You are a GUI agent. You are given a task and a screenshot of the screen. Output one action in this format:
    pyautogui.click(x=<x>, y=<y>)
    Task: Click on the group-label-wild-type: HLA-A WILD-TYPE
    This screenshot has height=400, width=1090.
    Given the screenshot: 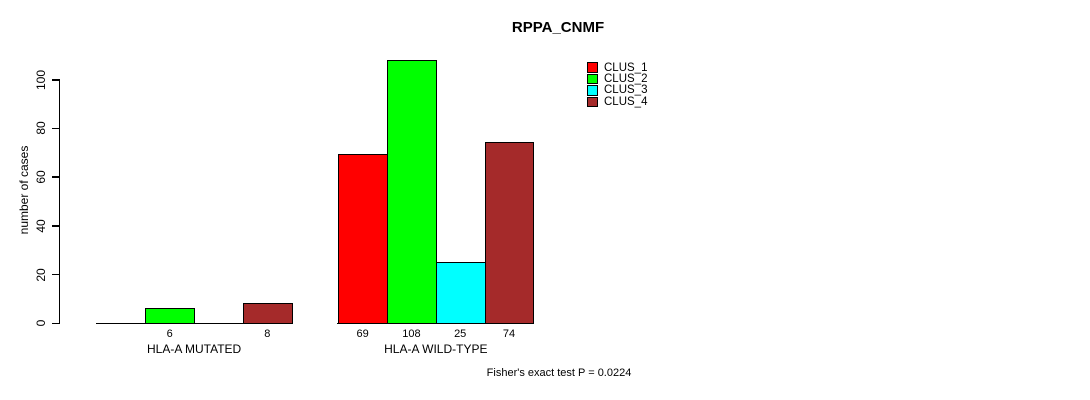 What is the action you would take?
    pyautogui.click(x=436, y=349)
    